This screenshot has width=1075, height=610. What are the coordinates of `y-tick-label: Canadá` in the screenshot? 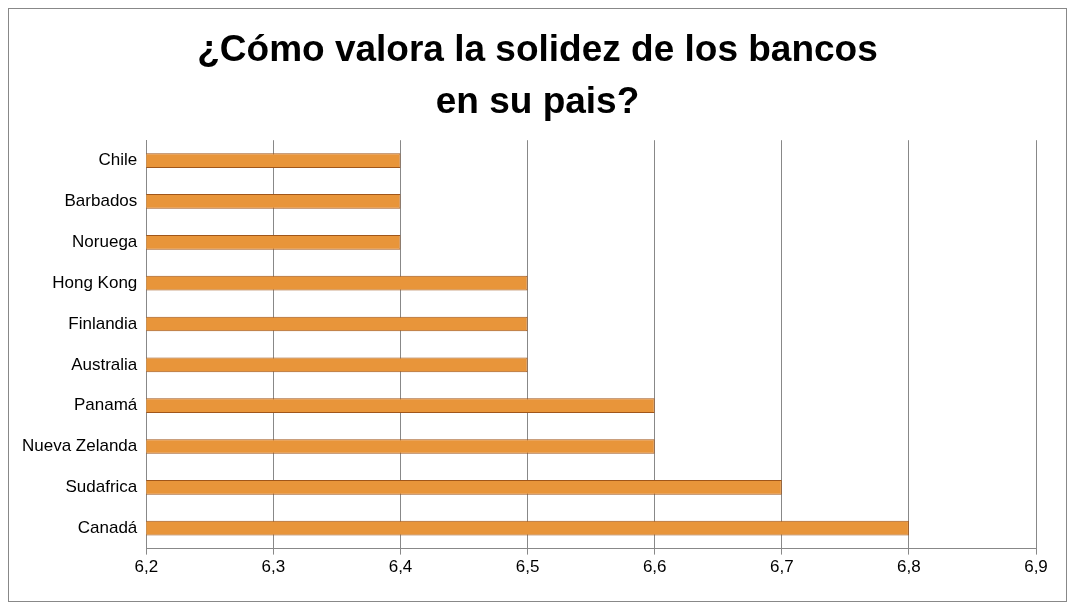 It's located at (107, 527).